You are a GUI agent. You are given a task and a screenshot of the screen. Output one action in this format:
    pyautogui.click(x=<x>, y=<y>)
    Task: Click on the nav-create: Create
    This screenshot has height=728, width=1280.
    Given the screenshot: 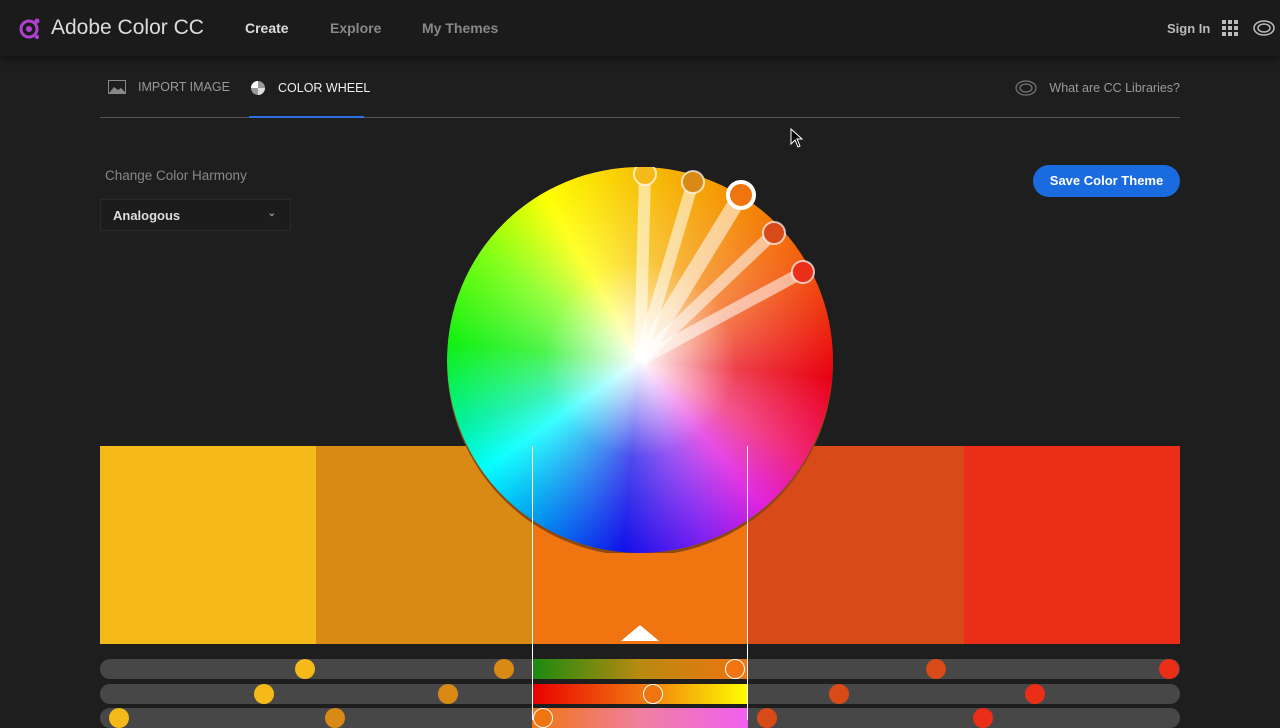 What is the action you would take?
    pyautogui.click(x=267, y=28)
    